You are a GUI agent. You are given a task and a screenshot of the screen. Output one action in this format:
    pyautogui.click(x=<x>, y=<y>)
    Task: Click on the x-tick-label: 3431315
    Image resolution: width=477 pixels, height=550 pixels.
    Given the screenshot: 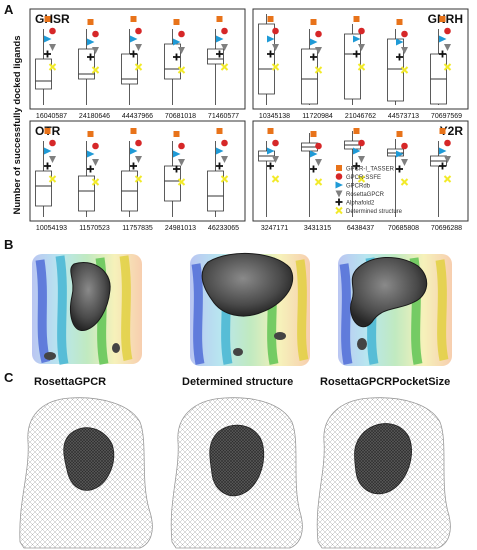 What is the action you would take?
    pyautogui.click(x=317, y=228)
    